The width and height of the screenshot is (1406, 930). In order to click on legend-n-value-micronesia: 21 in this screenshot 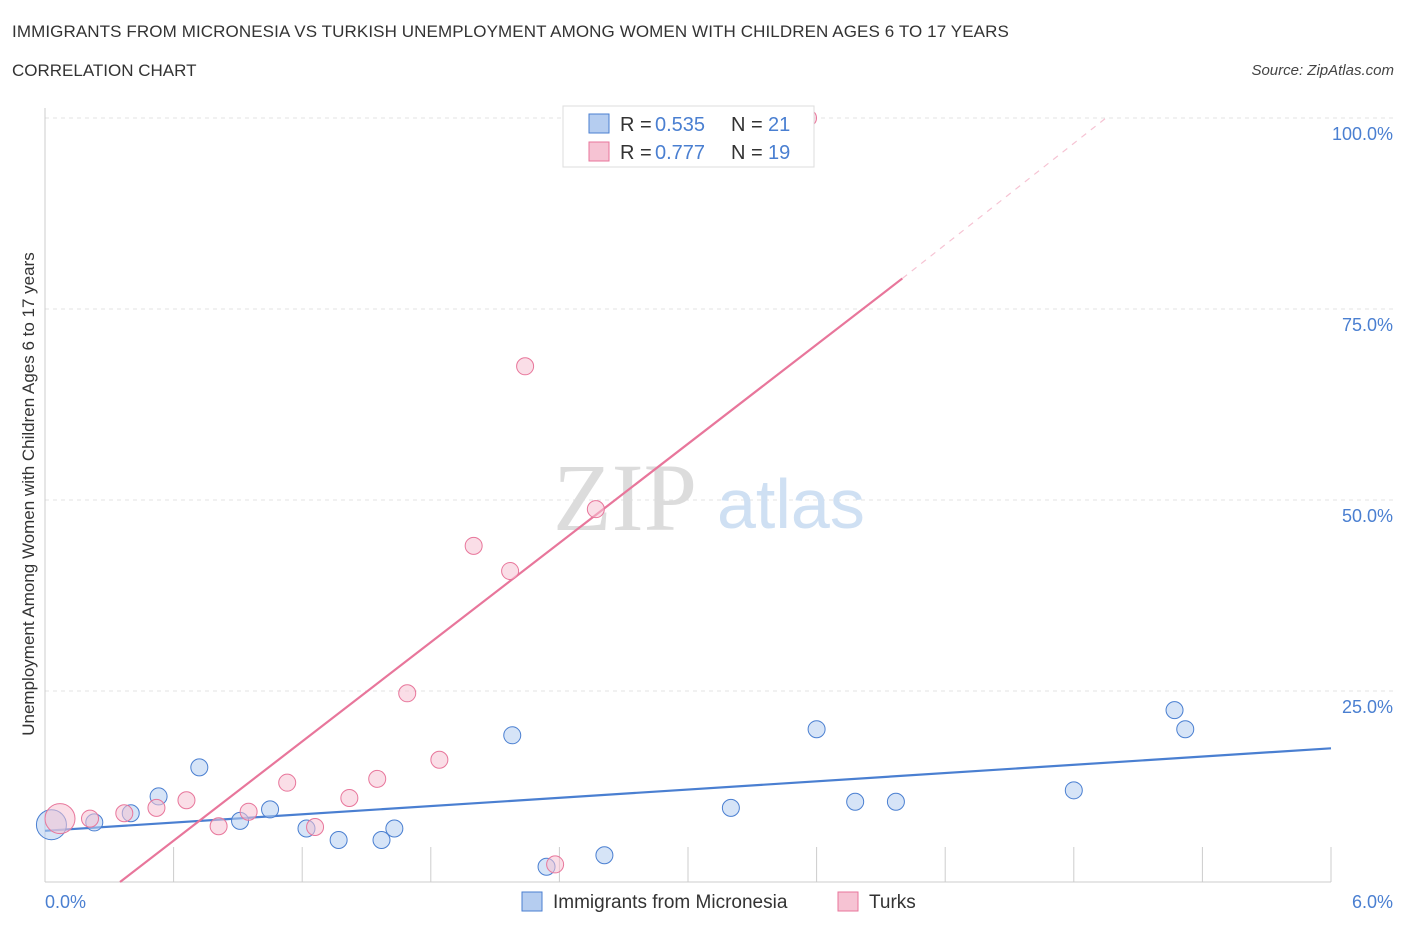, I will do `click(779, 125)`.